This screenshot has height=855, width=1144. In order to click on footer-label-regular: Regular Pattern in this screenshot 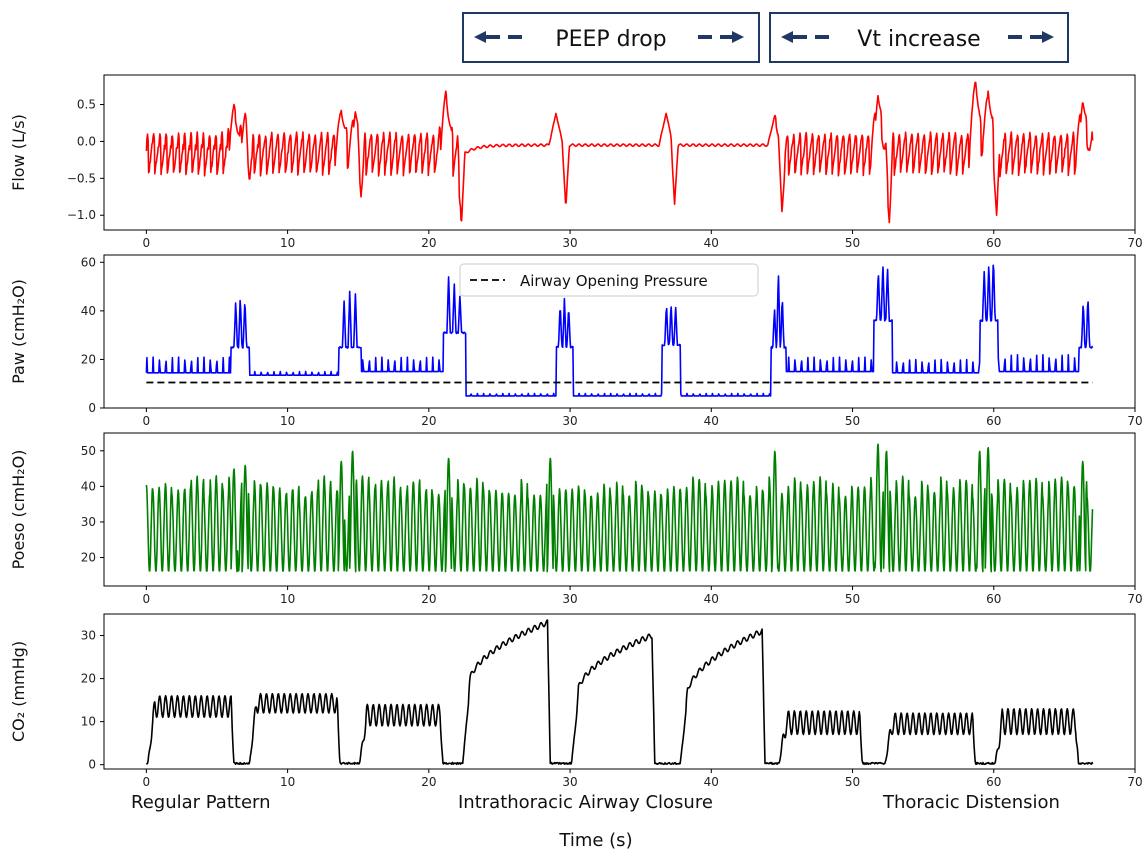, I will do `click(201, 802)`.